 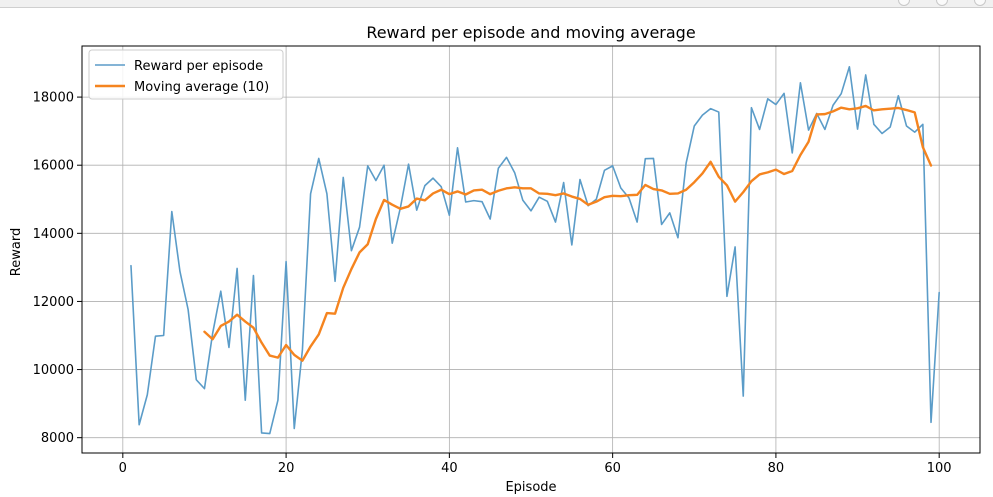 What do you see at coordinates (53, 234) in the screenshot?
I see `y-tick-label: 14000` at bounding box center [53, 234].